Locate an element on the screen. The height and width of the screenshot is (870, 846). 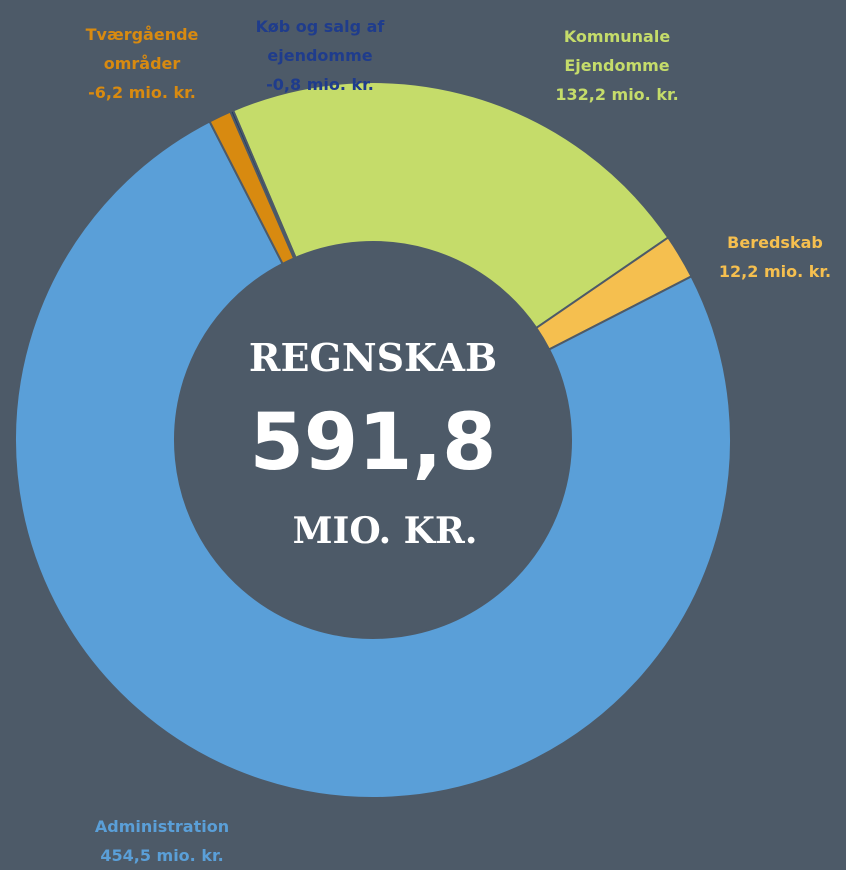
data-label: Beredskab 12,2 mio. kr. is located at coordinates (775, 257).